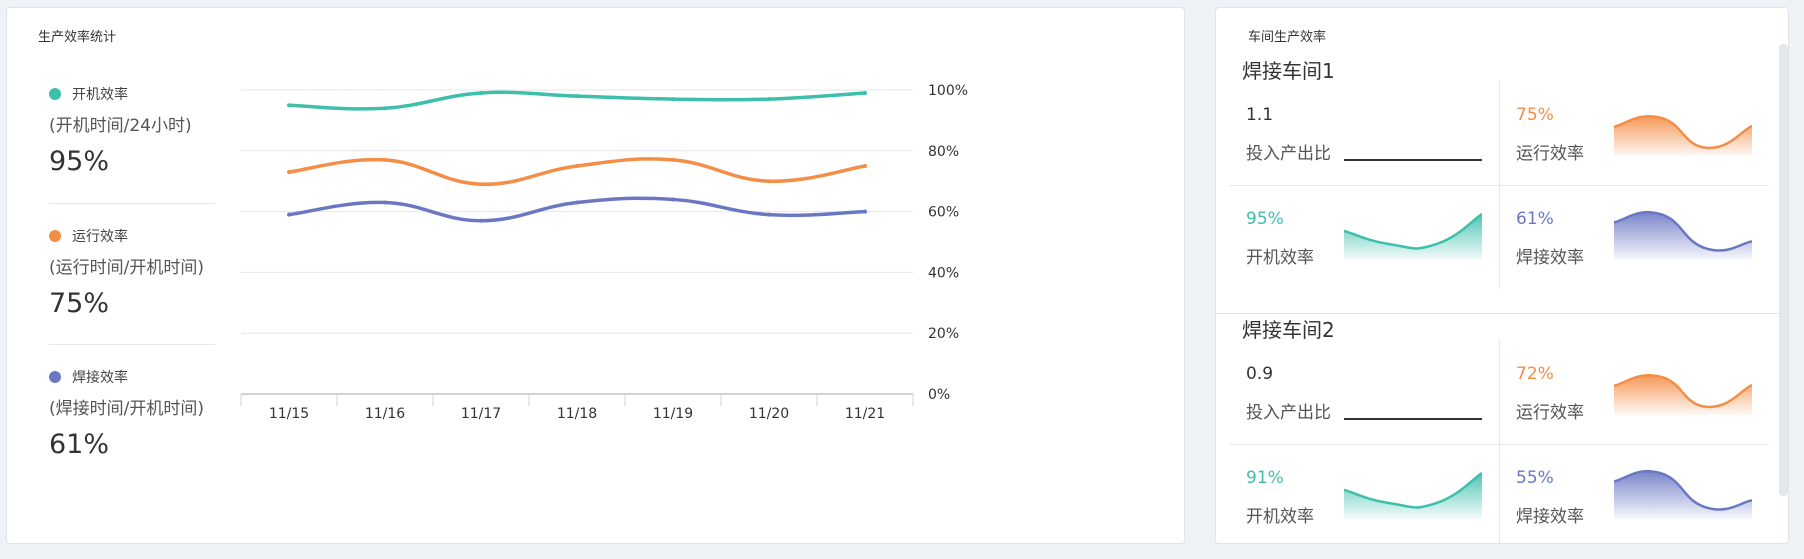 The image size is (1804, 559). Describe the element at coordinates (577, 414) in the screenshot. I see `x-tick-label: 11/18` at that location.